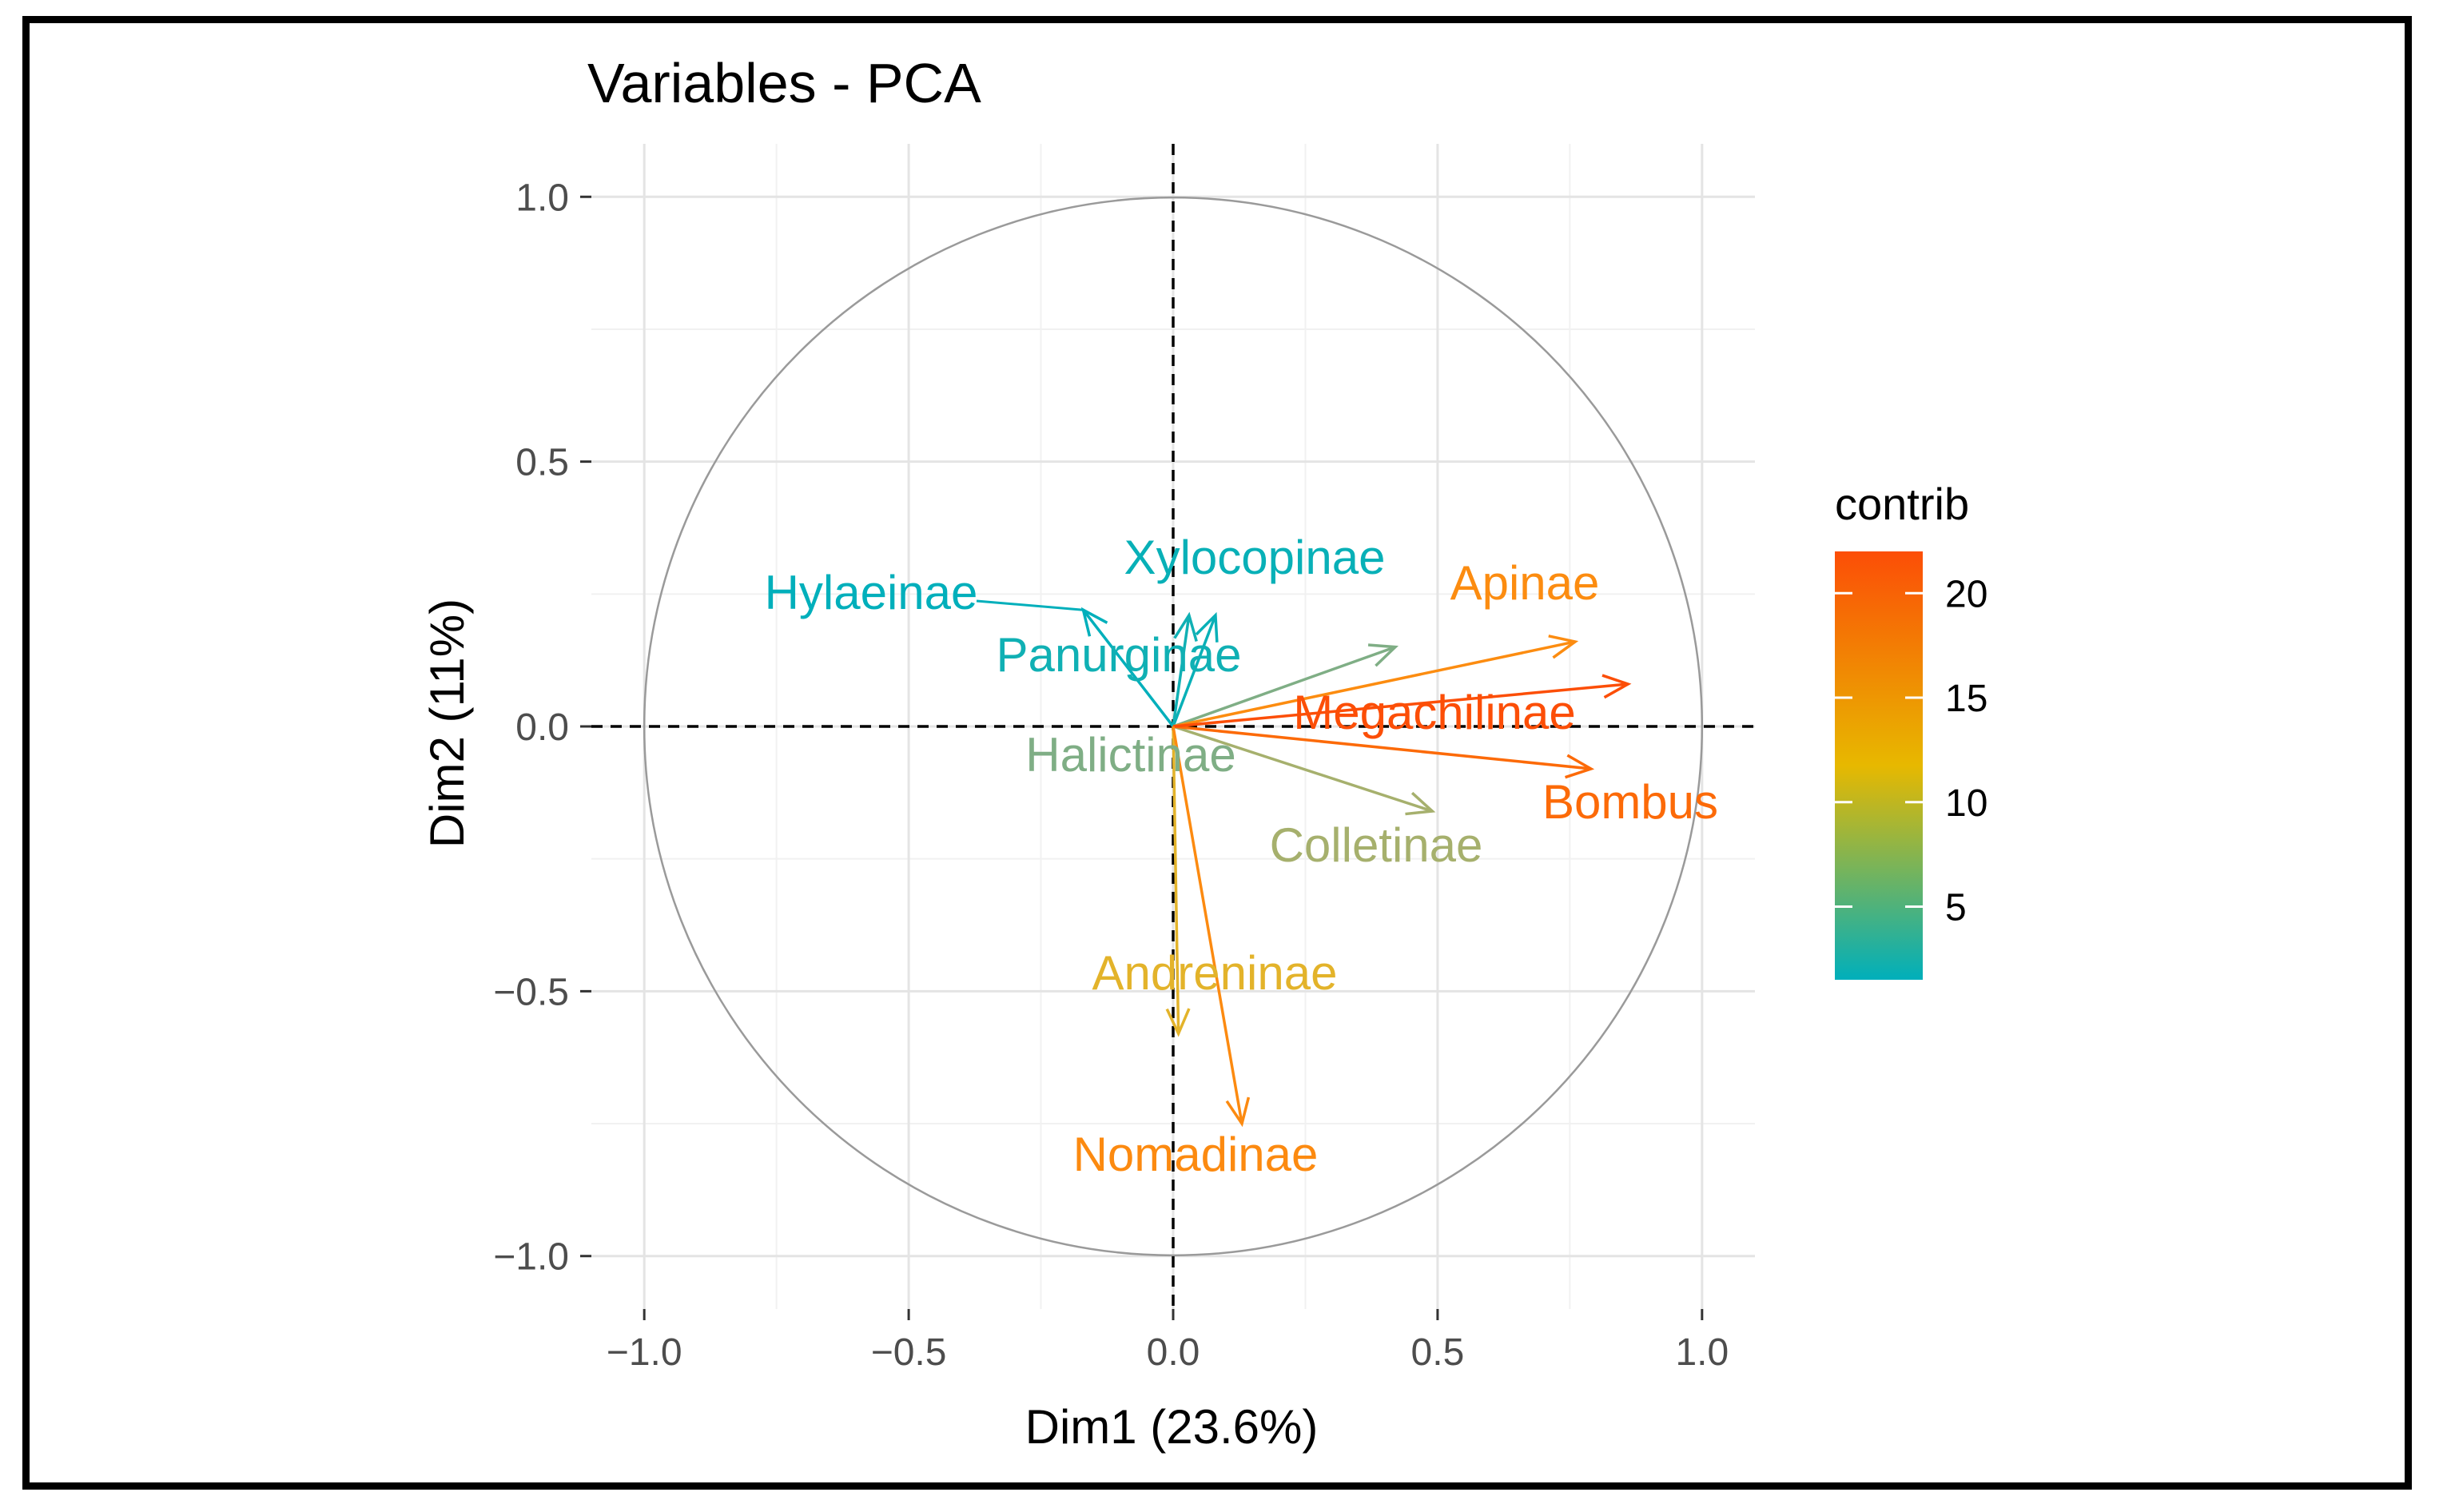  I want to click on legend-ticks: 5 10 15 20, so click(1911, 751).